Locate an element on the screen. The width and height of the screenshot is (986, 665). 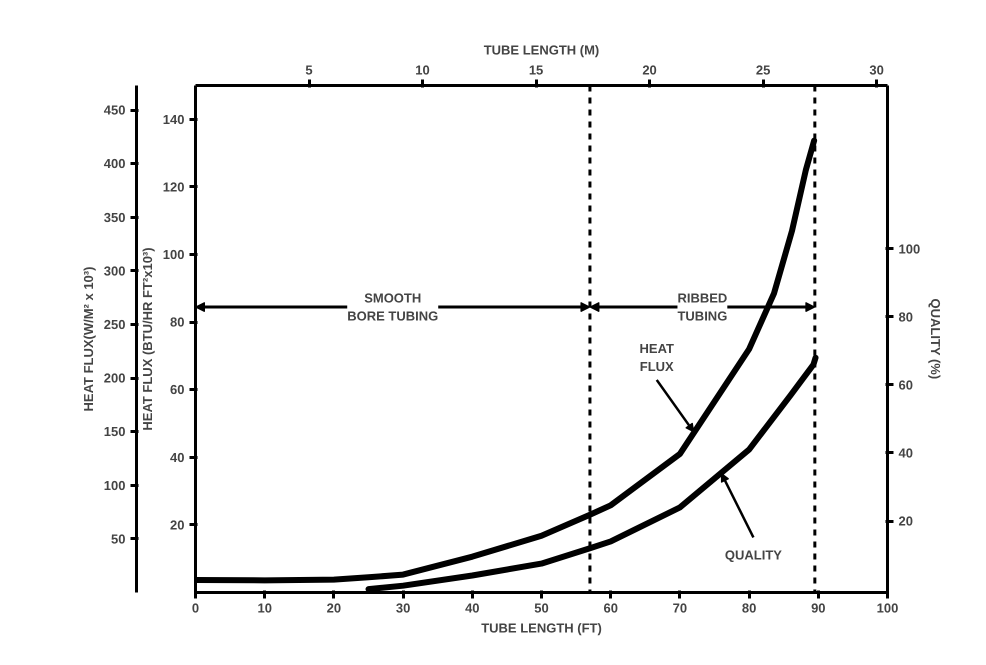
x-axis-title: TUBE LENGTH (FT) is located at coordinates (541, 628).